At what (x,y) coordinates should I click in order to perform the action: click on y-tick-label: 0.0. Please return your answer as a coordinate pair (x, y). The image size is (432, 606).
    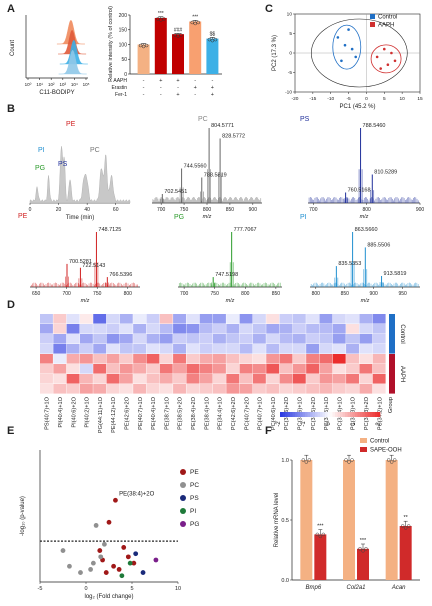
    Looking at the image, I should click on (285, 581).